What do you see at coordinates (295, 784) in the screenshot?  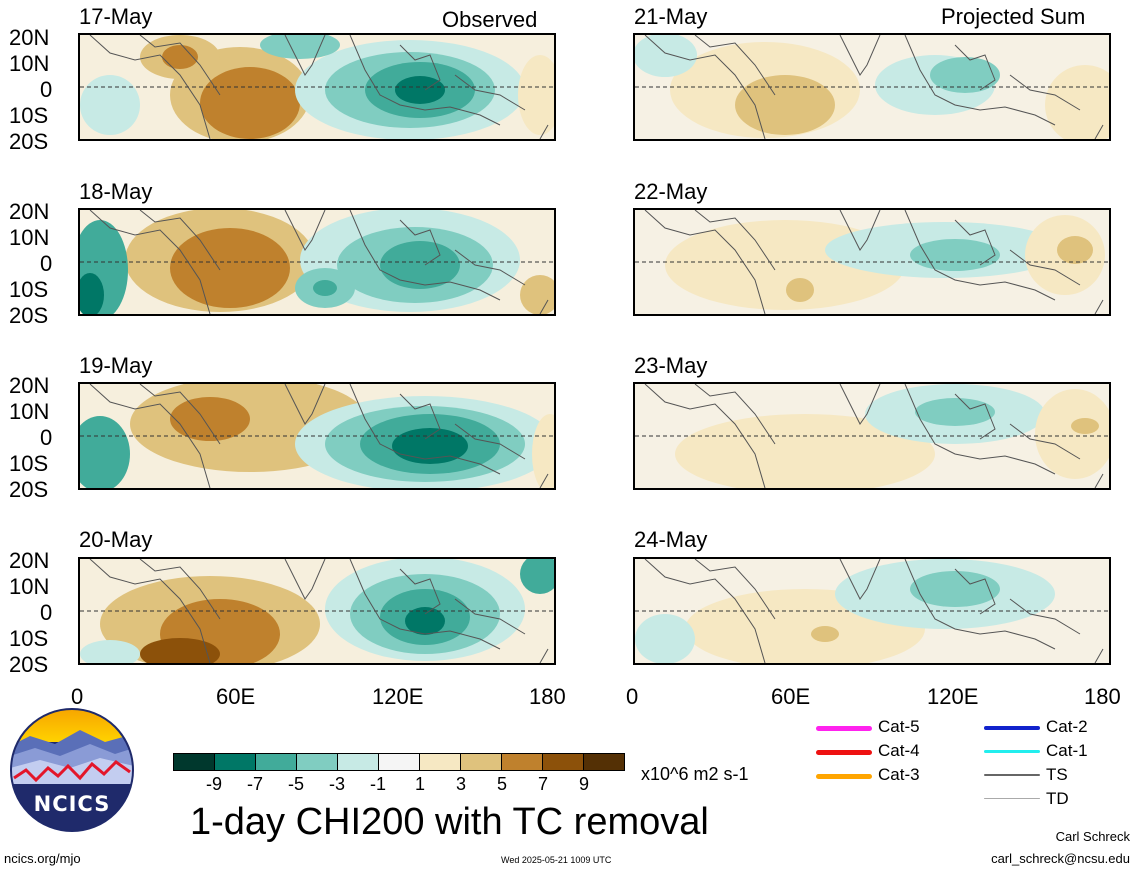 I see `colorbar-label: -5` at bounding box center [295, 784].